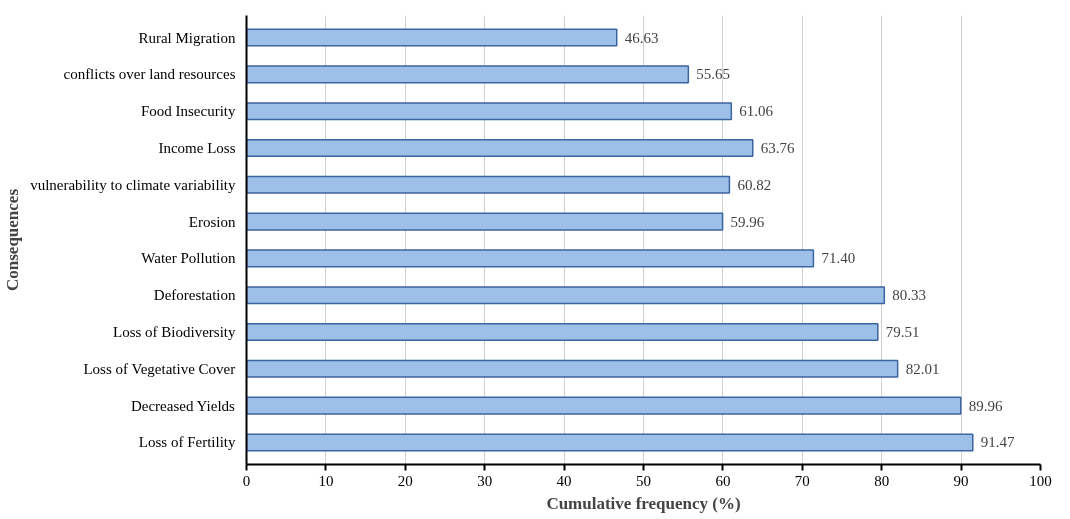 The width and height of the screenshot is (1070, 519). Describe the element at coordinates (747, 221) in the screenshot. I see `data-label: 59.96` at that location.